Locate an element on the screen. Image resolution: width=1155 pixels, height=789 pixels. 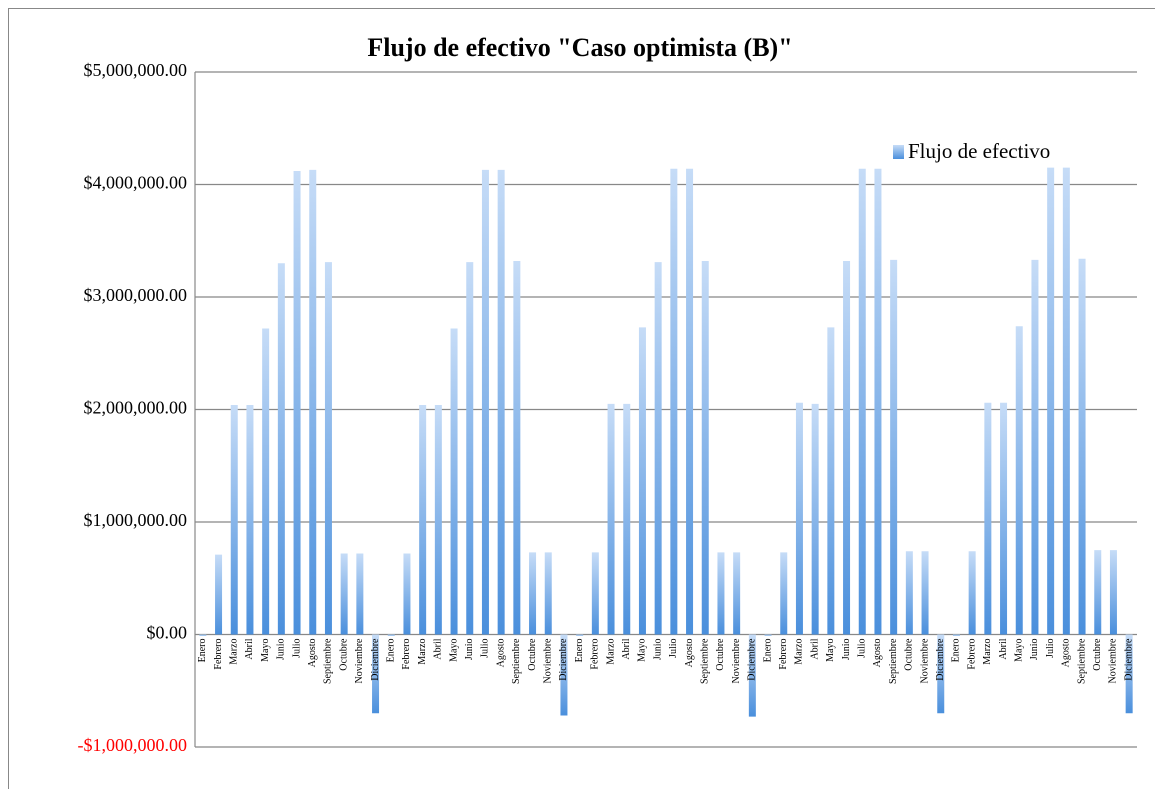
y-tick-label: $0.00 is located at coordinates (167, 633).